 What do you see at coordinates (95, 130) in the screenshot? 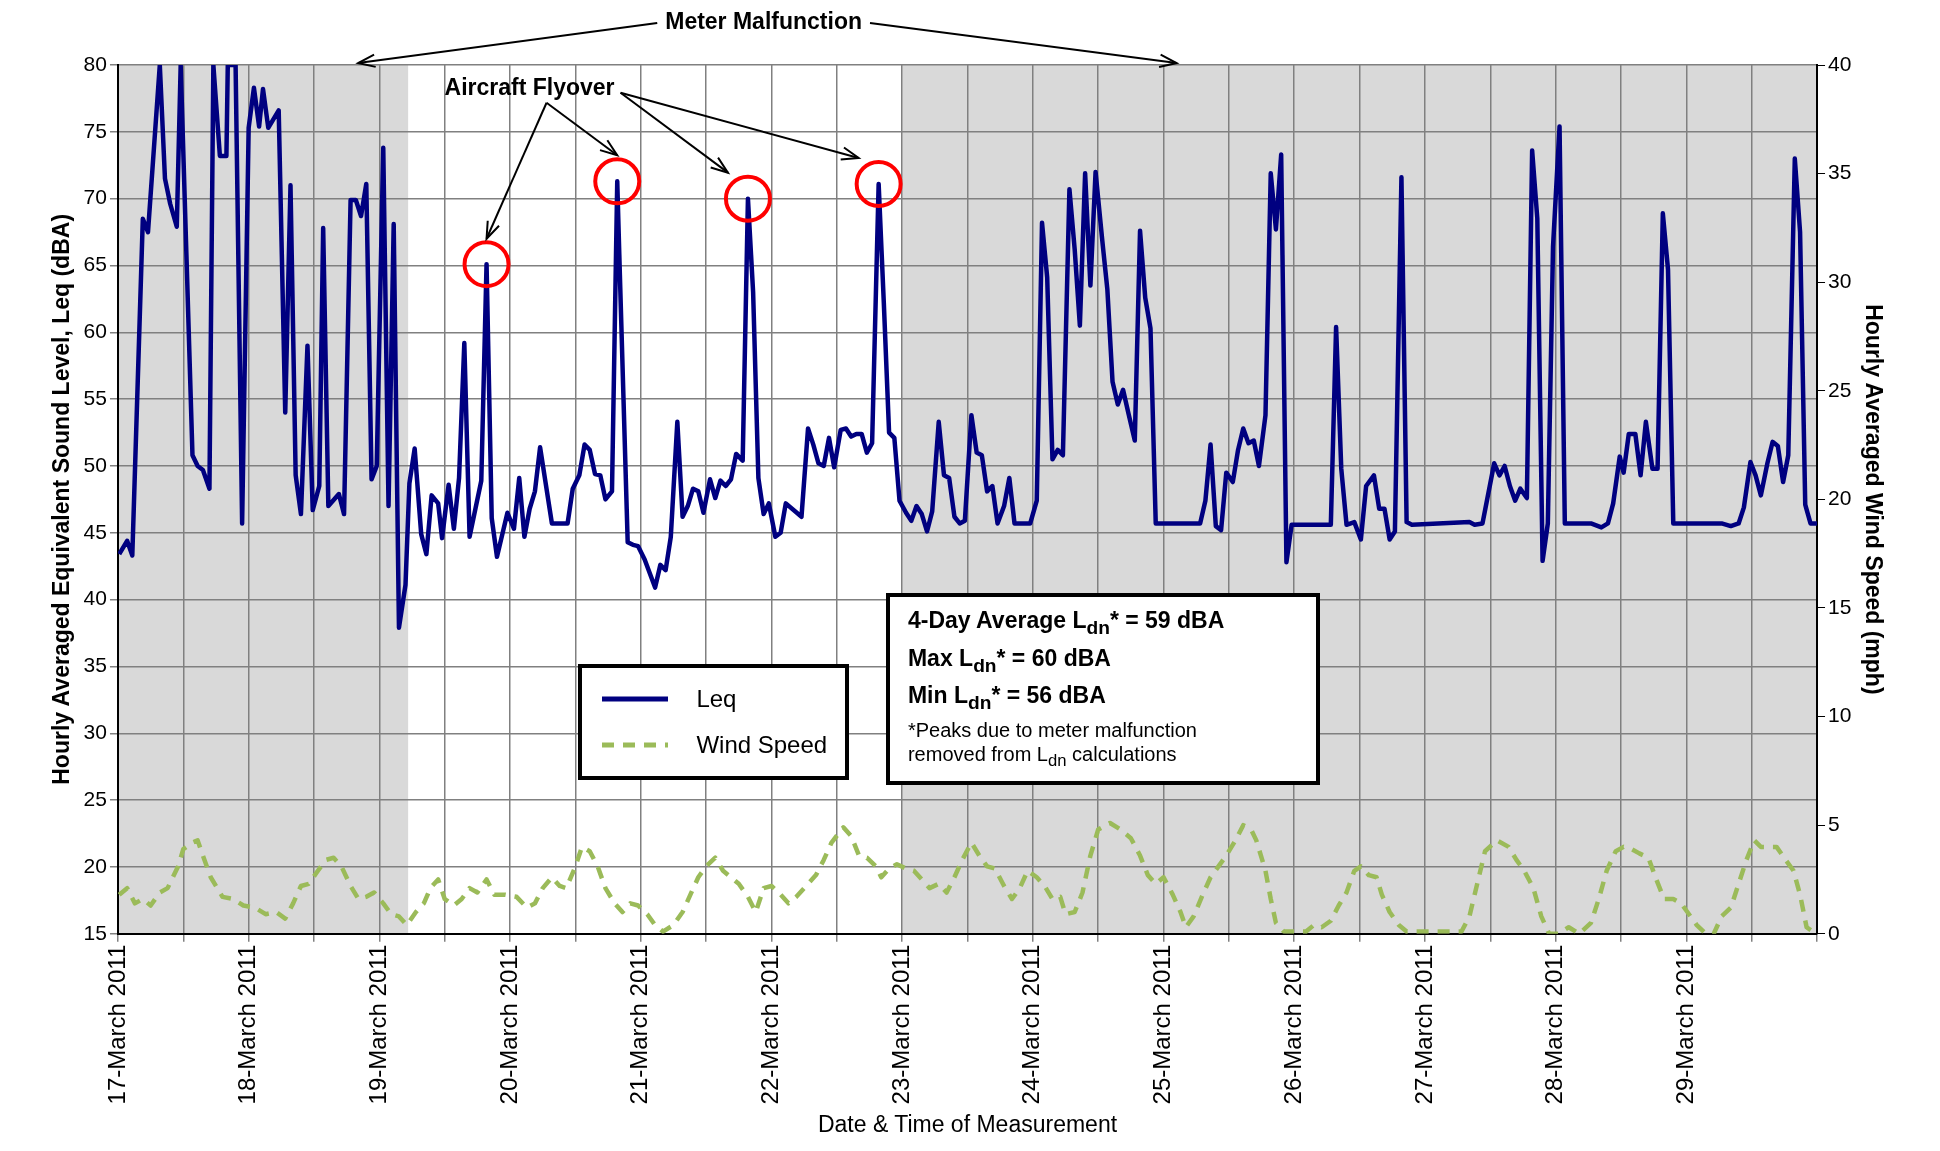
I see `y-tick-label: 75` at bounding box center [95, 130].